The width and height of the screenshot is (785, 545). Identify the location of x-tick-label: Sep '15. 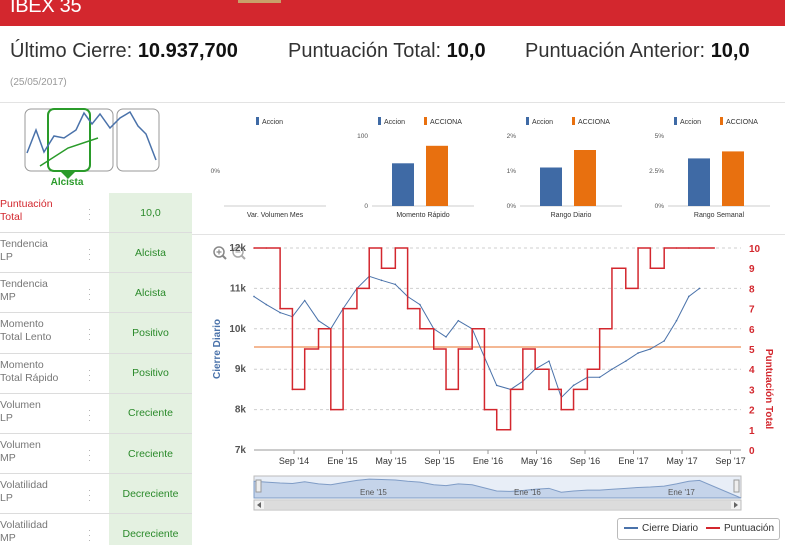
(439, 461).